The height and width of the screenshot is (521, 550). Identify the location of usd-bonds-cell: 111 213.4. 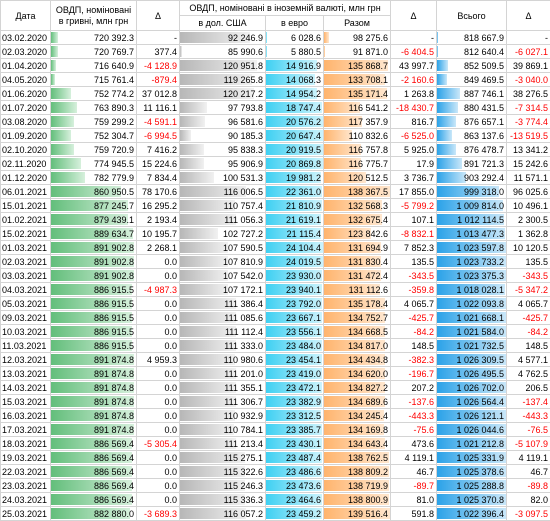
(223, 444).